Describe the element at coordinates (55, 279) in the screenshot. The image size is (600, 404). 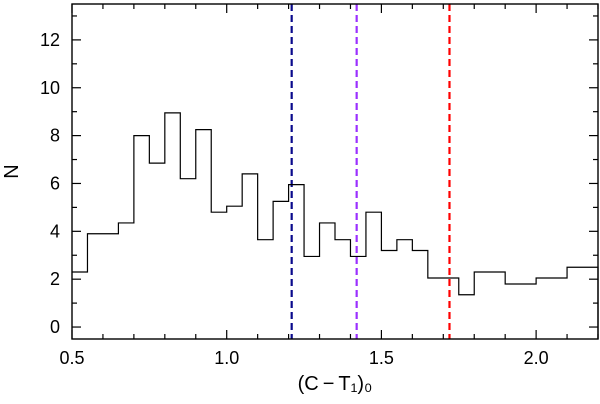
I see `y-tick-label: 2` at that location.